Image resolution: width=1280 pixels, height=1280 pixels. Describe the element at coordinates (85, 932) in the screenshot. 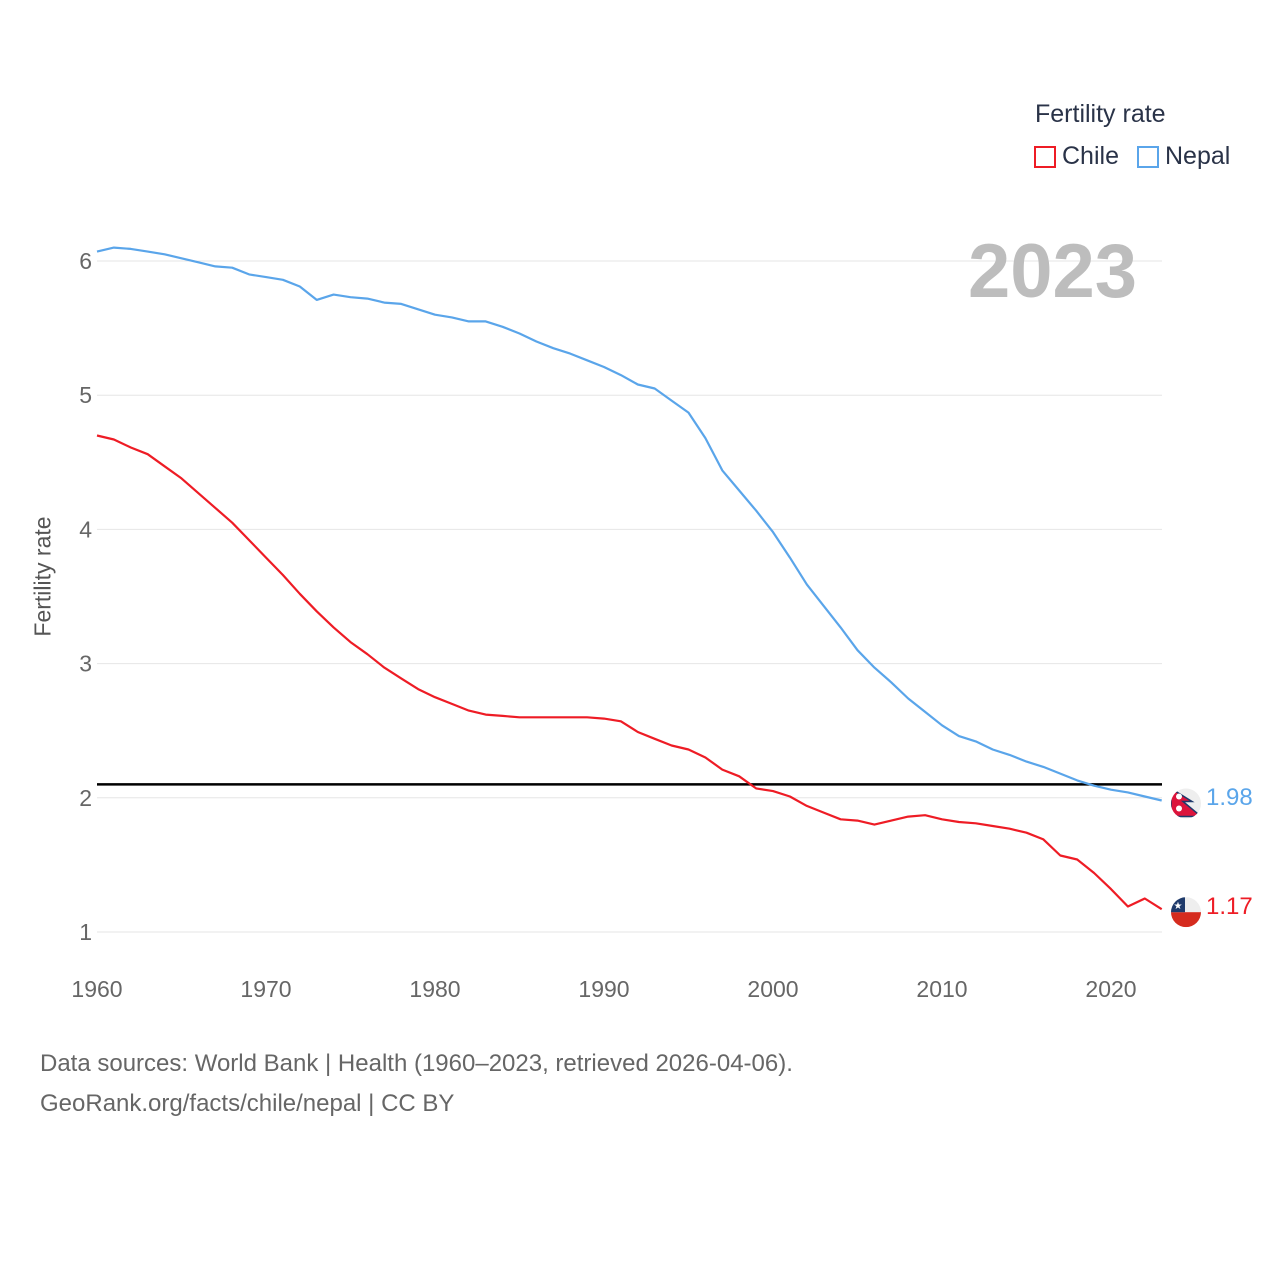

I see `y-tick-label: 1` at that location.